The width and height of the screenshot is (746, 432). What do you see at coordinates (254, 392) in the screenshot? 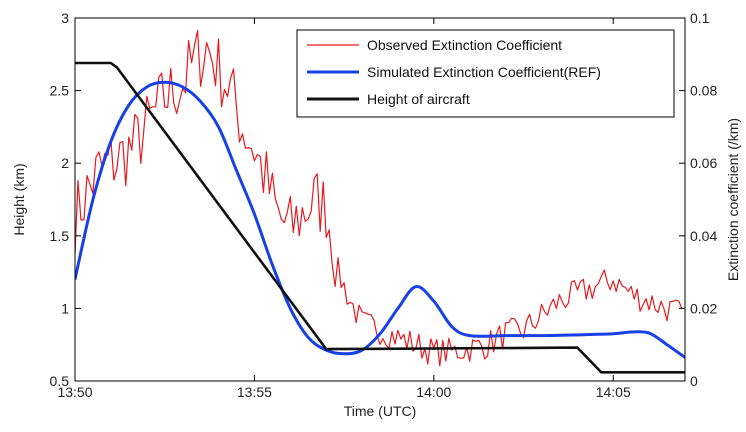
I see `x-tick-label: 13:55` at bounding box center [254, 392].